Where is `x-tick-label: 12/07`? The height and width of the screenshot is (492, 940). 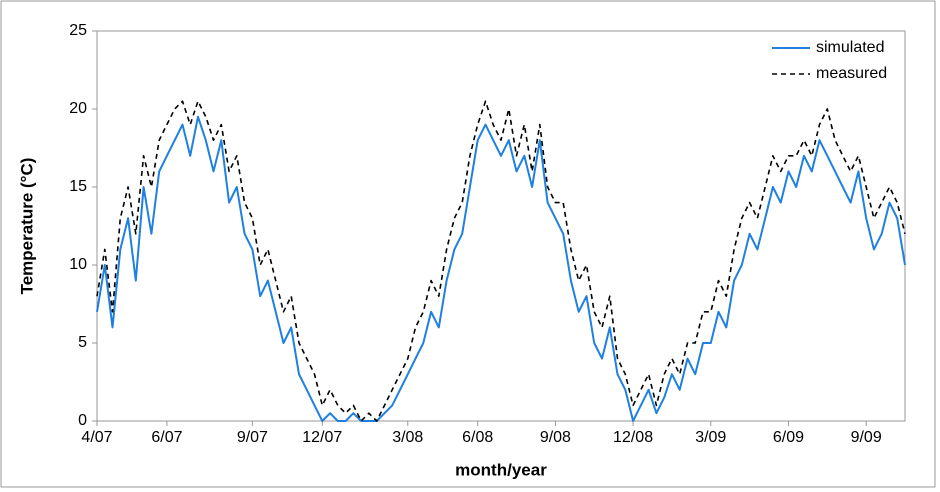
x-tick-label: 12/07 is located at coordinates (322, 437).